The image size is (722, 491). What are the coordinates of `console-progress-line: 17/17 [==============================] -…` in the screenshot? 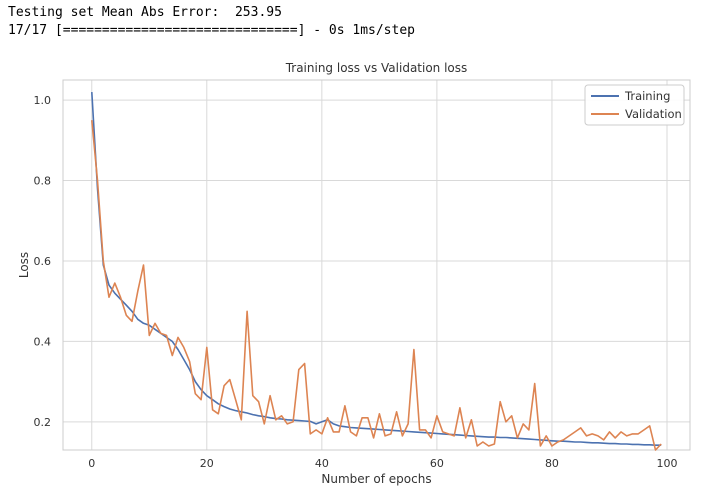 It's located at (211, 30).